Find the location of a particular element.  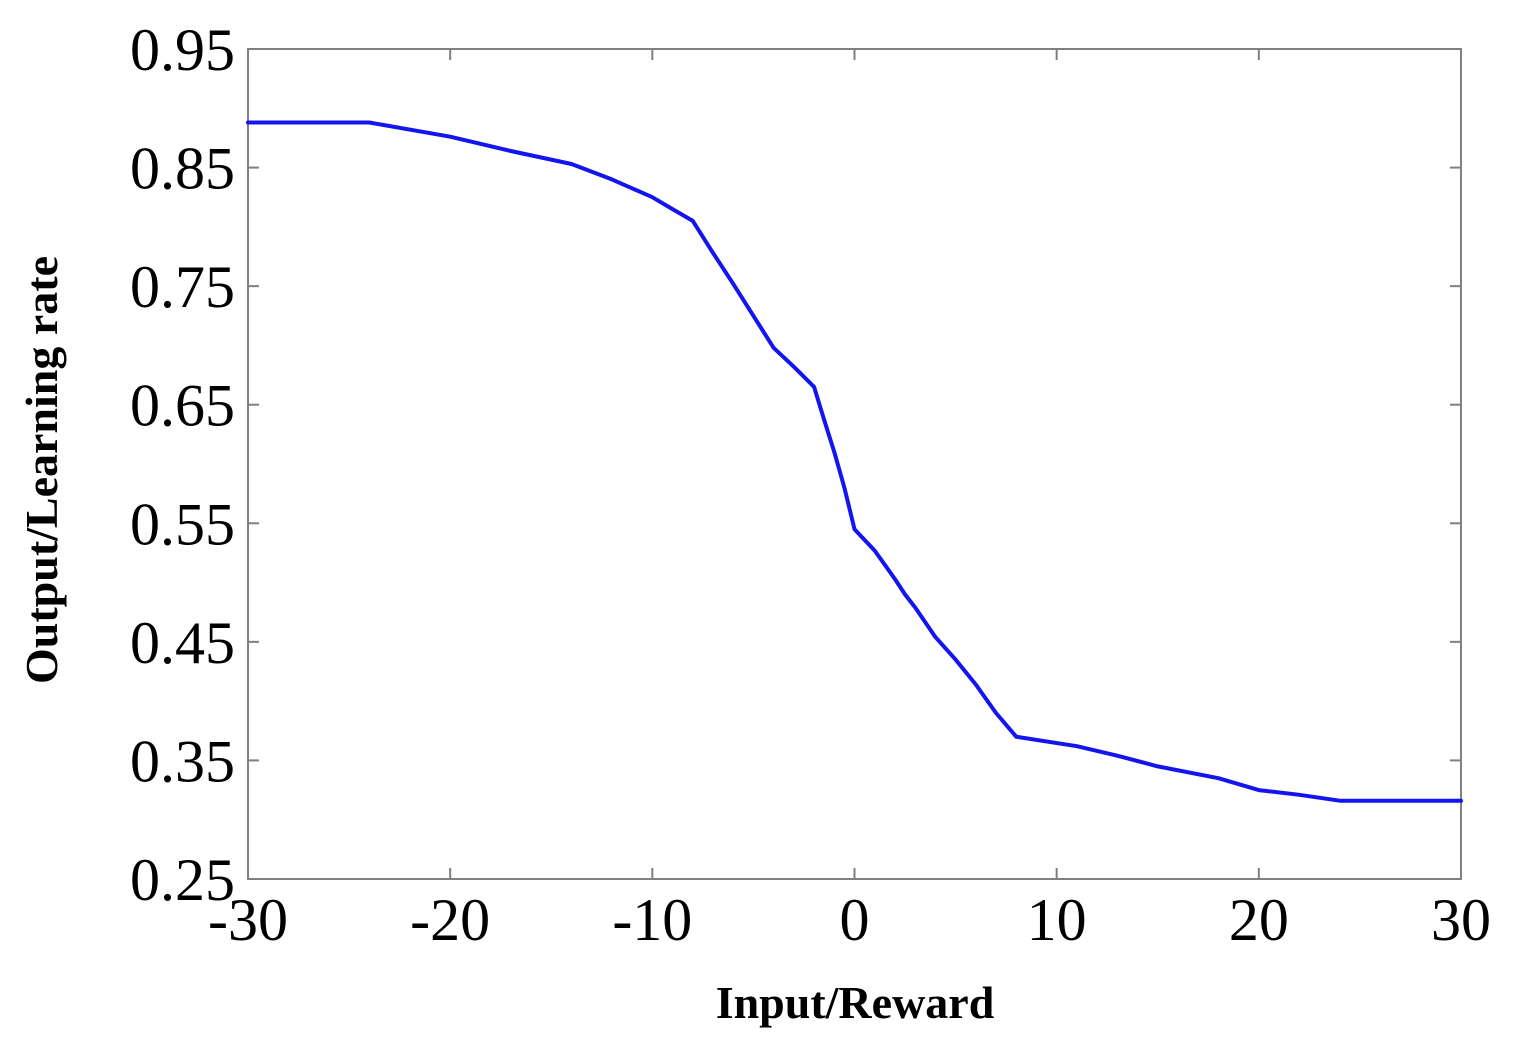

x-tick-label: 20 is located at coordinates (1259, 920).